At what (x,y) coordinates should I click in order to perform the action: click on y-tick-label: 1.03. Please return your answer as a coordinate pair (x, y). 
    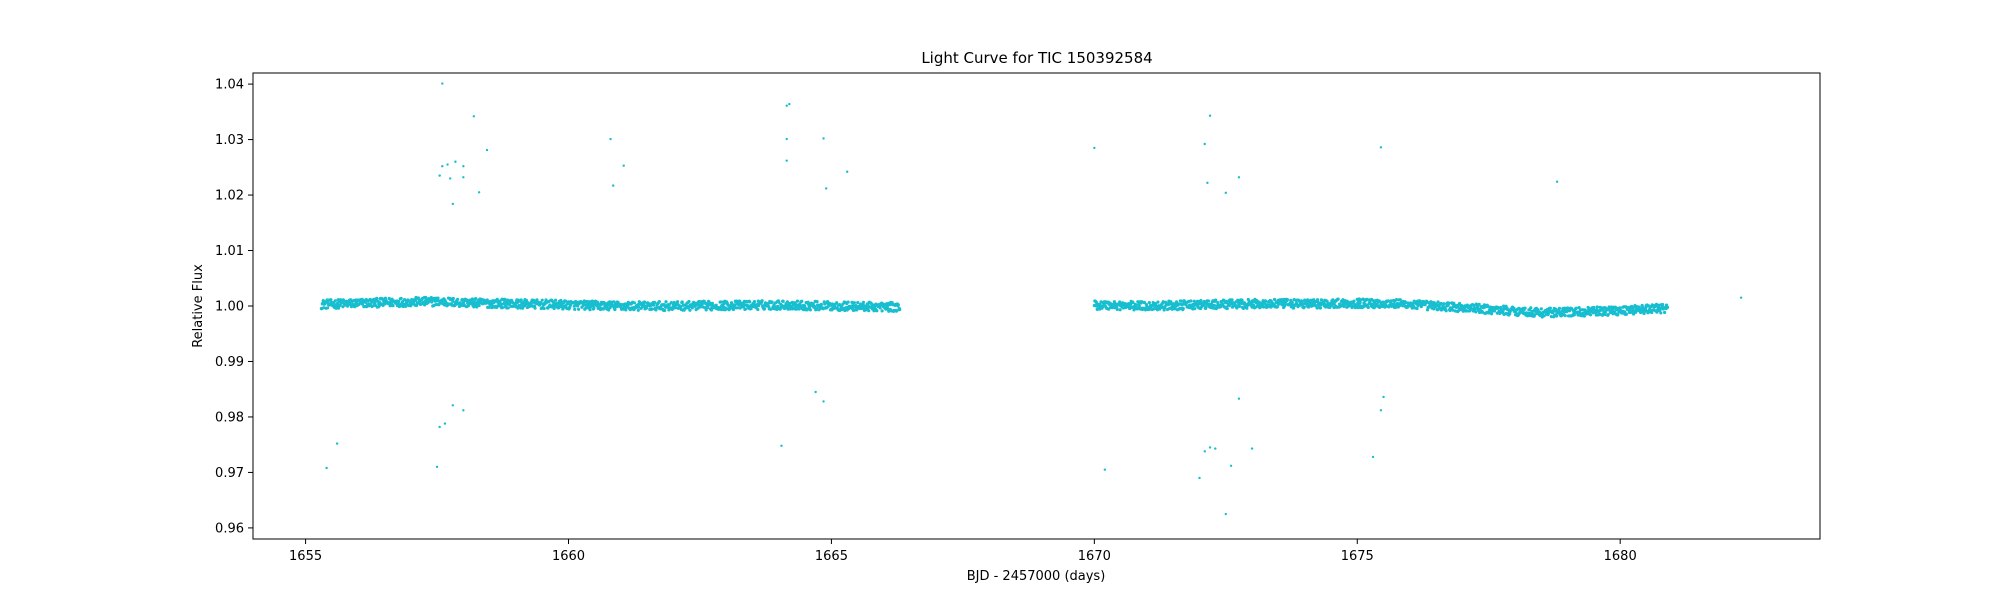
    Looking at the image, I should click on (229, 140).